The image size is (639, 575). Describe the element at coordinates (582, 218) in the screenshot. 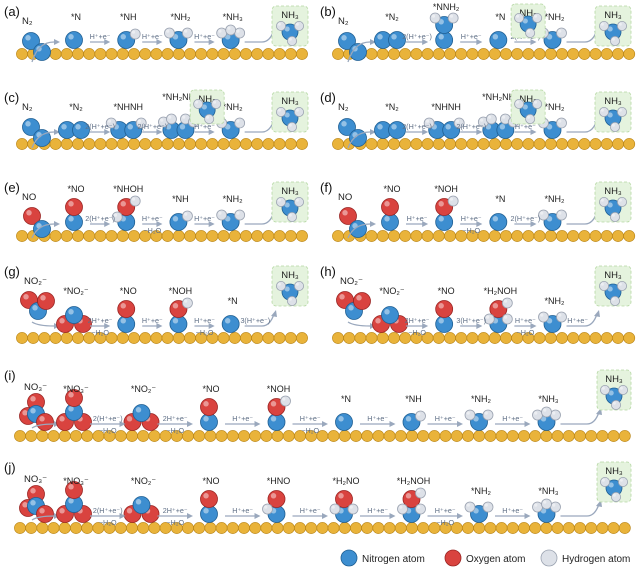

I see `desorption-arrow` at that location.